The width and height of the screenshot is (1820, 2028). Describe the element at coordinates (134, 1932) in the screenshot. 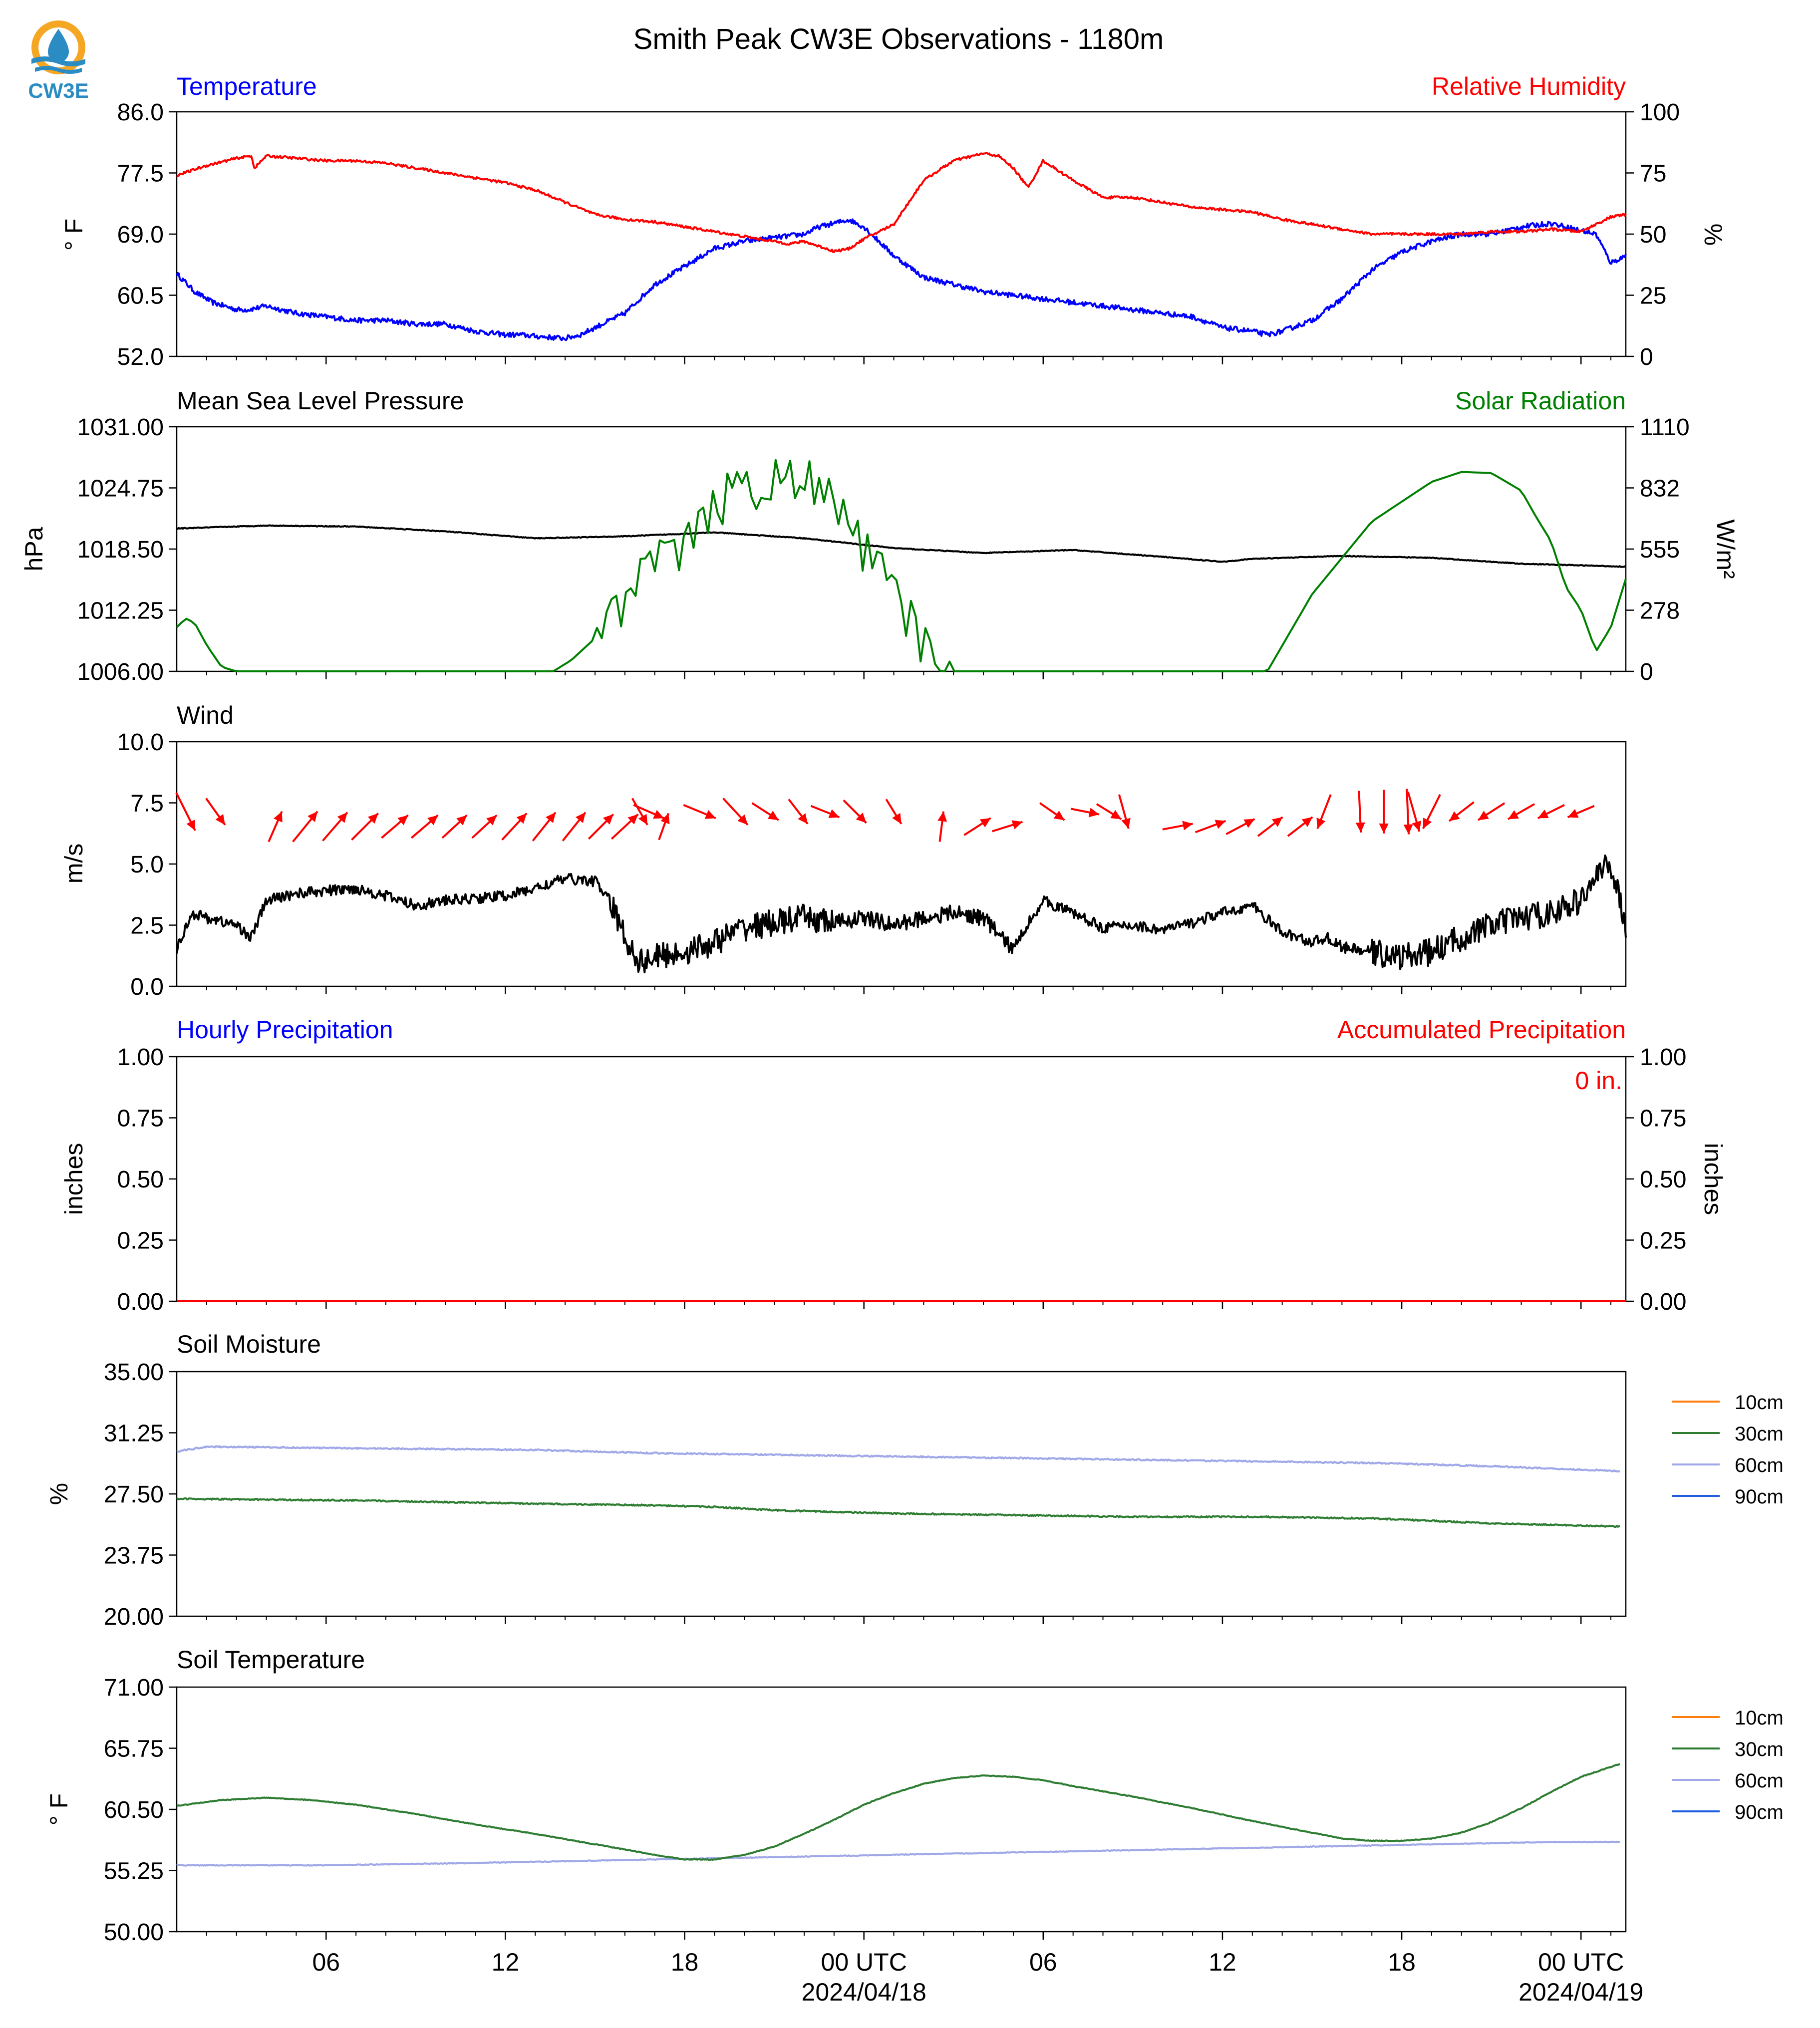

I see `y-tick-label-left: 50.00` at that location.